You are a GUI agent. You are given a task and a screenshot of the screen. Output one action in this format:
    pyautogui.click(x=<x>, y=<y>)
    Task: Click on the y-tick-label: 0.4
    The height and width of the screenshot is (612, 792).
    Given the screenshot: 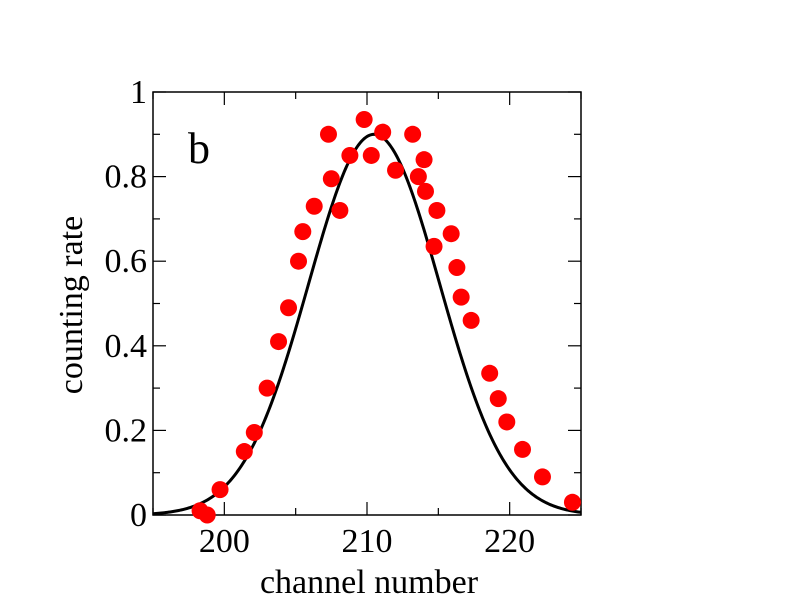 What is the action you would take?
    pyautogui.click(x=126, y=346)
    